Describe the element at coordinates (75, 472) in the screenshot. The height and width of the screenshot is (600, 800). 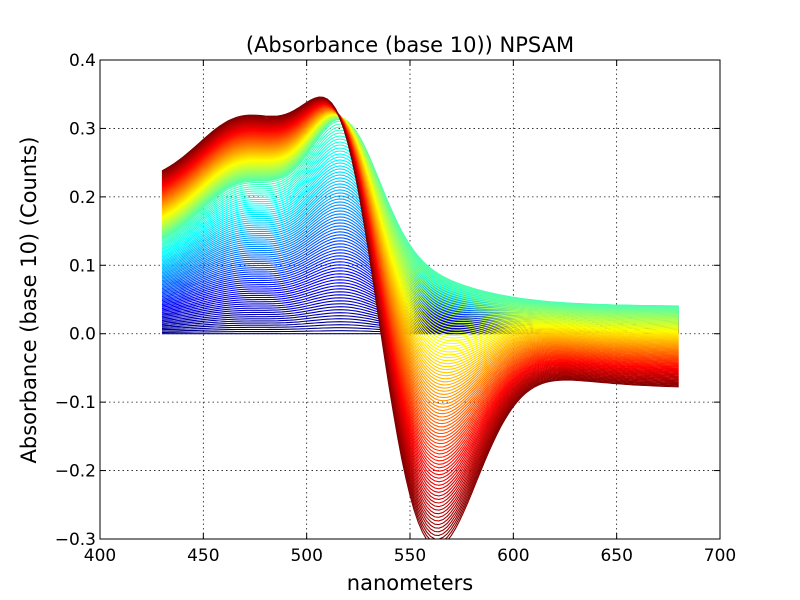
I see `y-tick-label: −0.2` at that location.